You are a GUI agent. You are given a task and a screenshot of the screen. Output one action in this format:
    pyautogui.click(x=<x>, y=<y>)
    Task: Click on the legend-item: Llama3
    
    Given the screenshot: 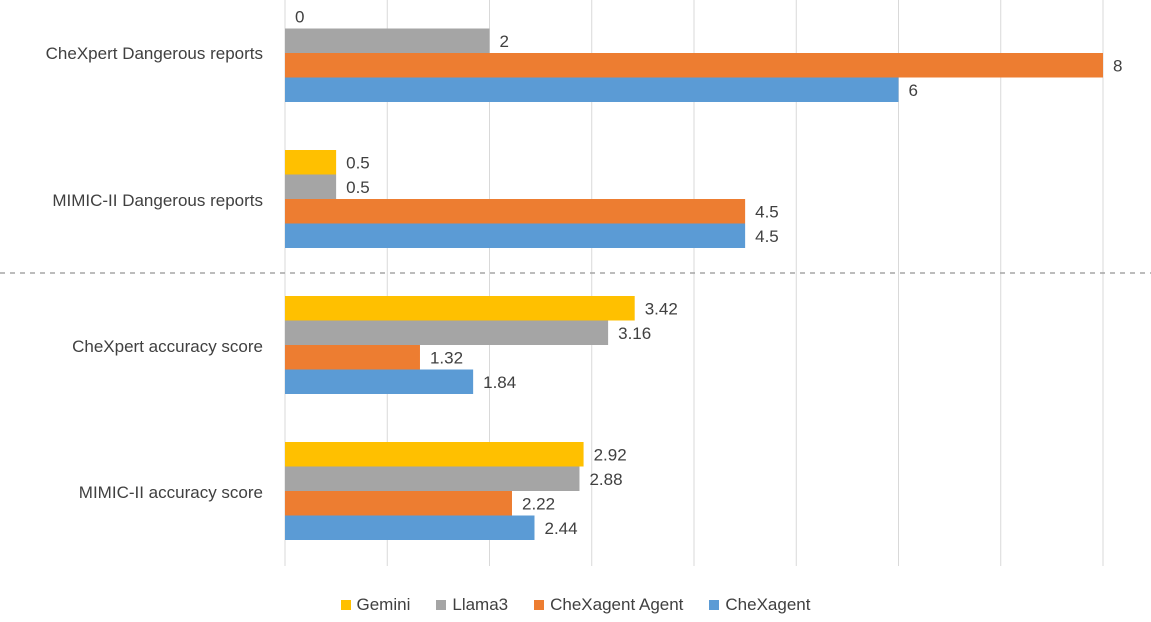 What is the action you would take?
    pyautogui.click(x=472, y=605)
    